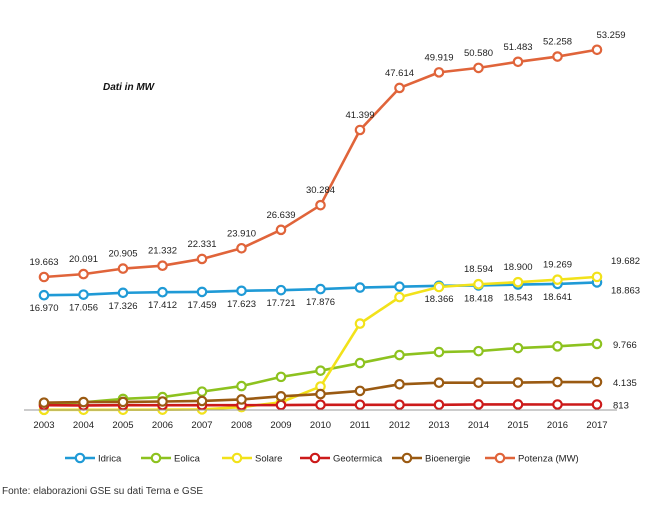  I want to click on legend-item: Eolica, so click(171, 458).